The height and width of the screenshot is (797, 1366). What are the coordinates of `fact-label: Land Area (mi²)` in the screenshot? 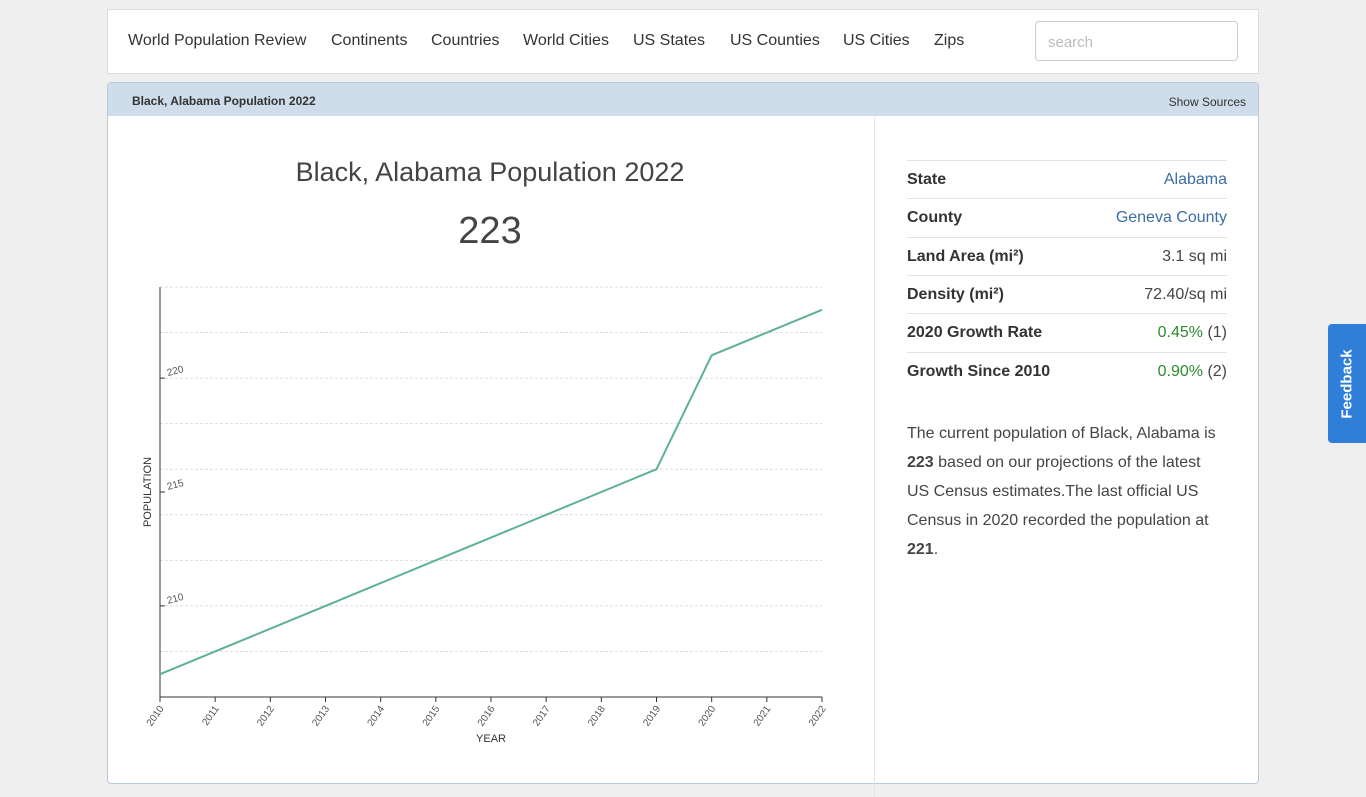 It's located at (965, 256).